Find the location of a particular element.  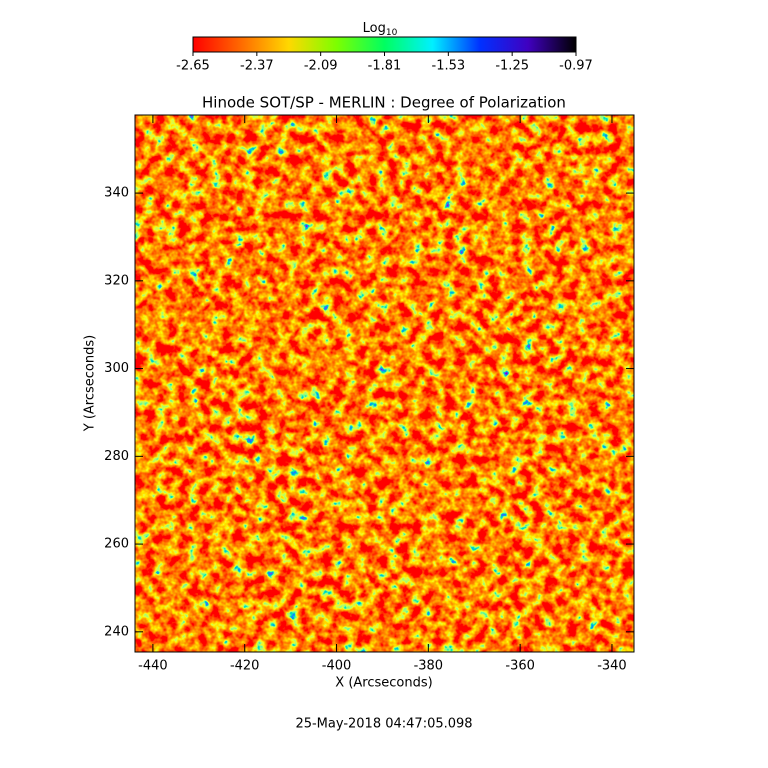

y-tick-label: 300 is located at coordinates (116, 368).